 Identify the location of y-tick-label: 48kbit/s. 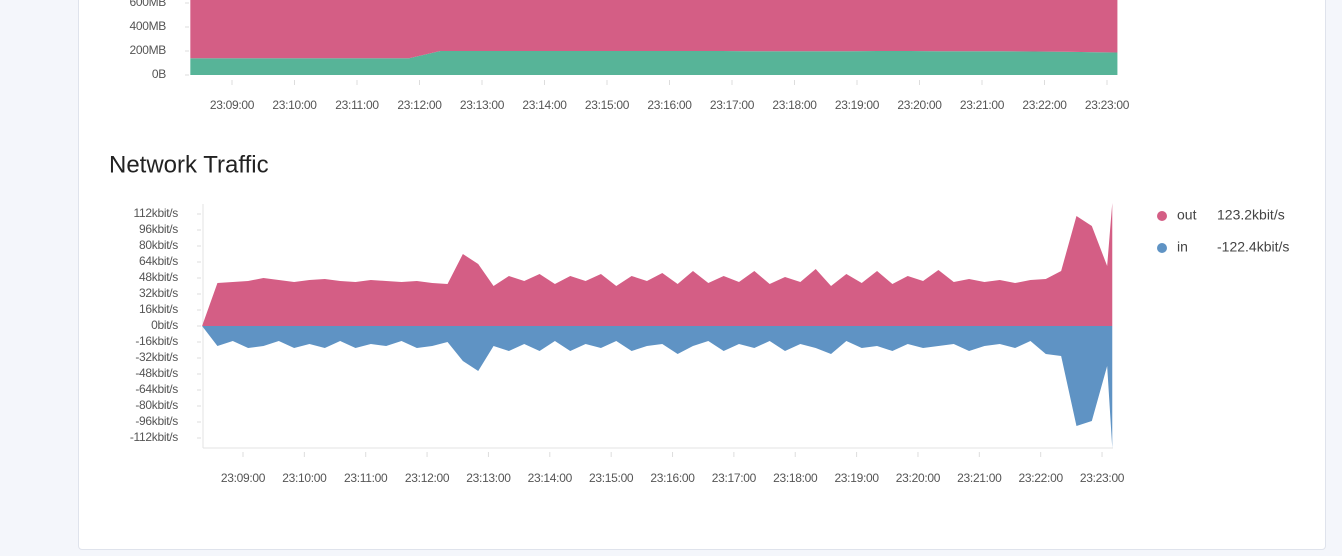
(158, 277).